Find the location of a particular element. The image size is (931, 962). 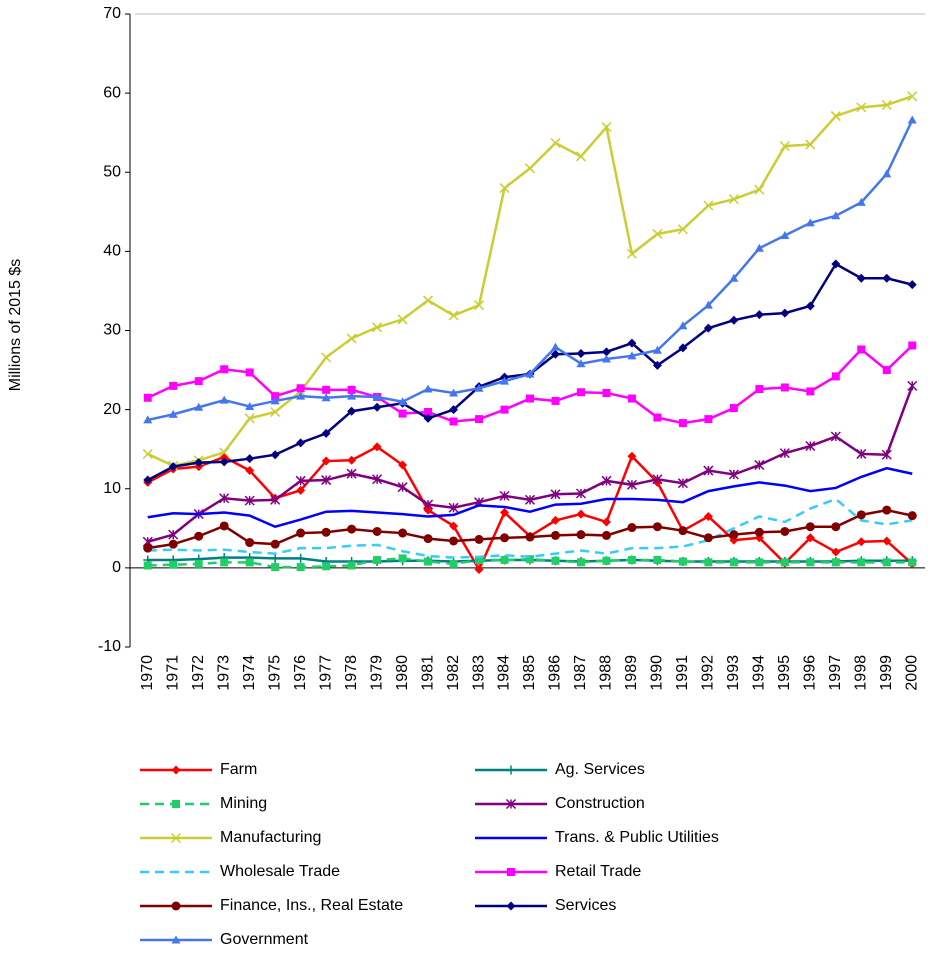

x-tick-label: 1999 is located at coordinates (886, 673).